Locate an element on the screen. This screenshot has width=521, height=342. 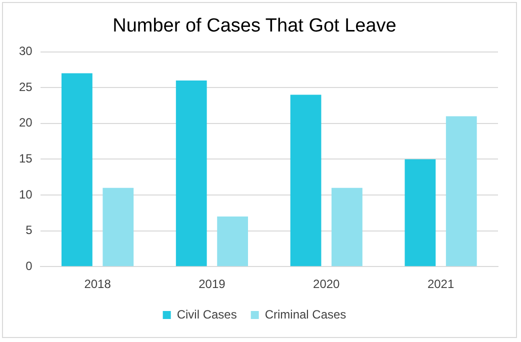
y-tick-label: 15 is located at coordinates (25, 159).